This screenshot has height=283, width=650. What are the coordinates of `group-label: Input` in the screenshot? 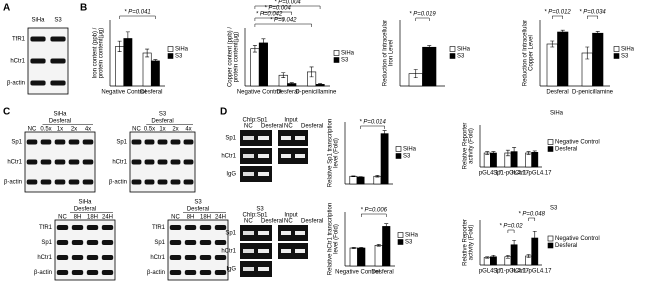 It's located at (291, 121).